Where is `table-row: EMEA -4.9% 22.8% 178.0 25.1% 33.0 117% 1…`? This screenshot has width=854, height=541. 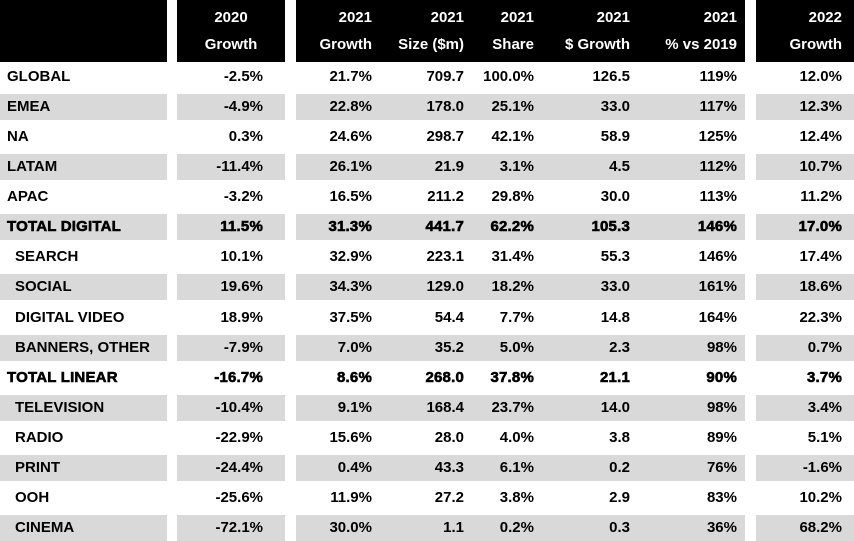 table-row: EMEA -4.9% 22.8% 178.0 25.1% 33.0 117% 1… is located at coordinates (427, 107).